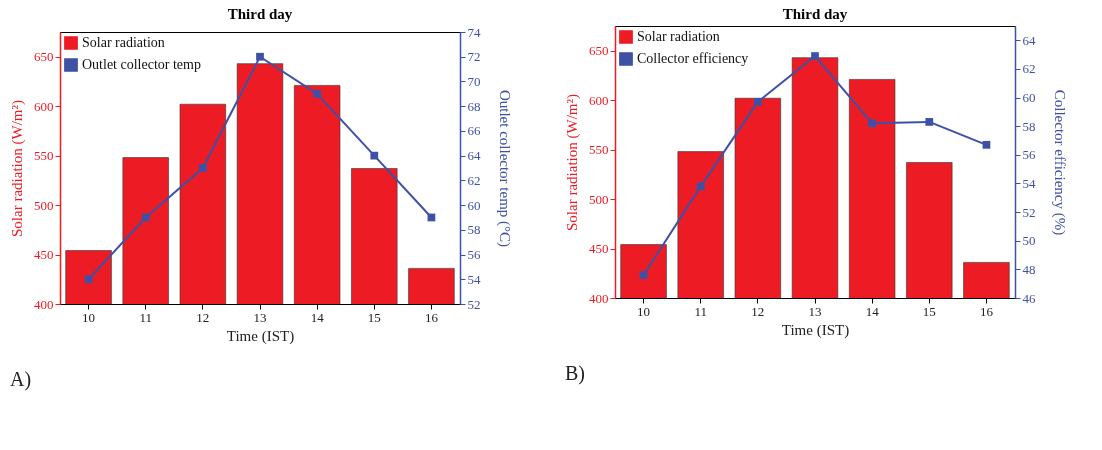  I want to click on y2-tick-label: 50, so click(1029, 241).